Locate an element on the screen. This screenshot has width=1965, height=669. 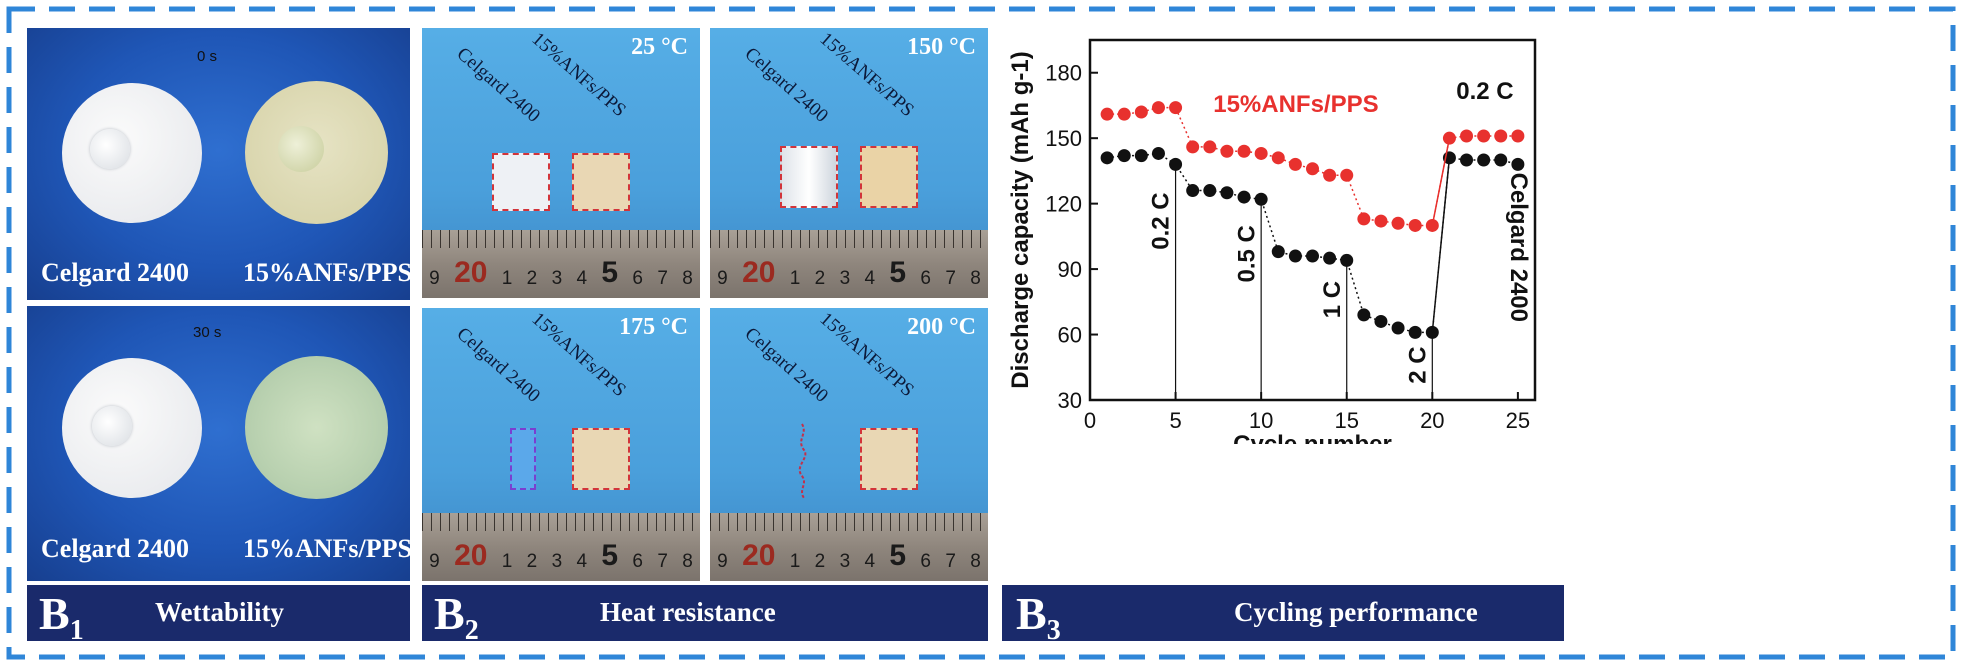
panel-code: B2 is located at coordinates (456, 615).